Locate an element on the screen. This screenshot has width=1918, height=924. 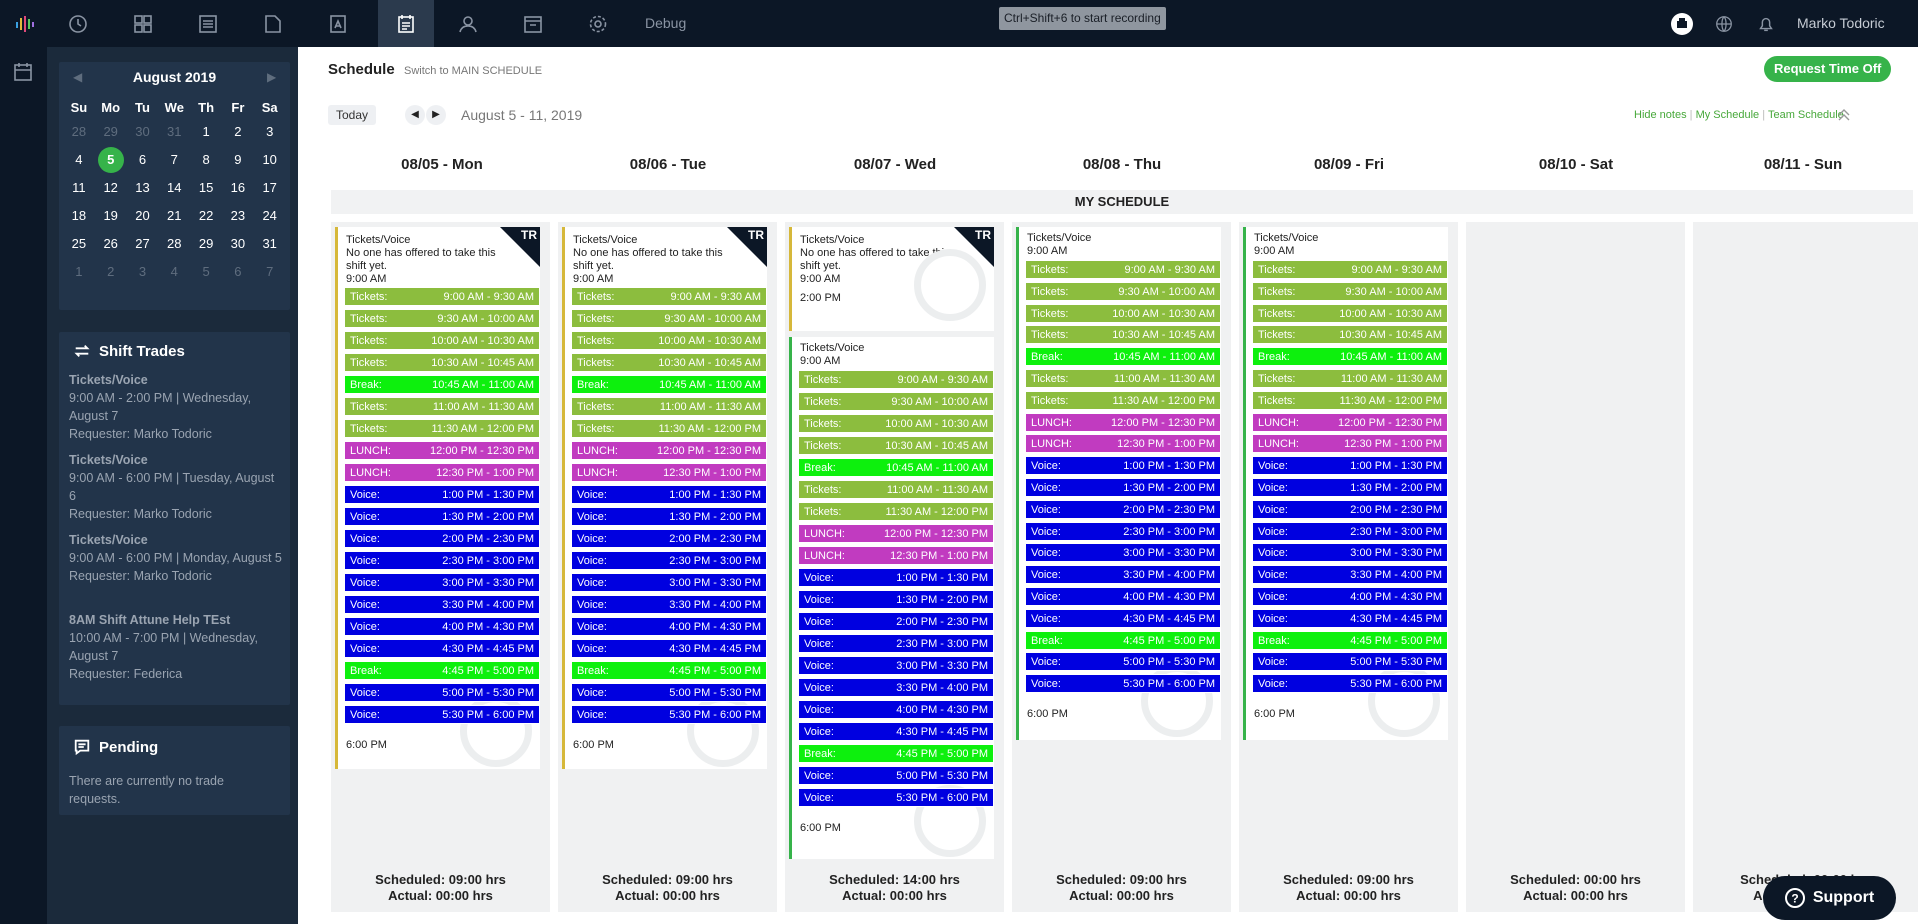
users-icon is located at coordinates (468, 23).